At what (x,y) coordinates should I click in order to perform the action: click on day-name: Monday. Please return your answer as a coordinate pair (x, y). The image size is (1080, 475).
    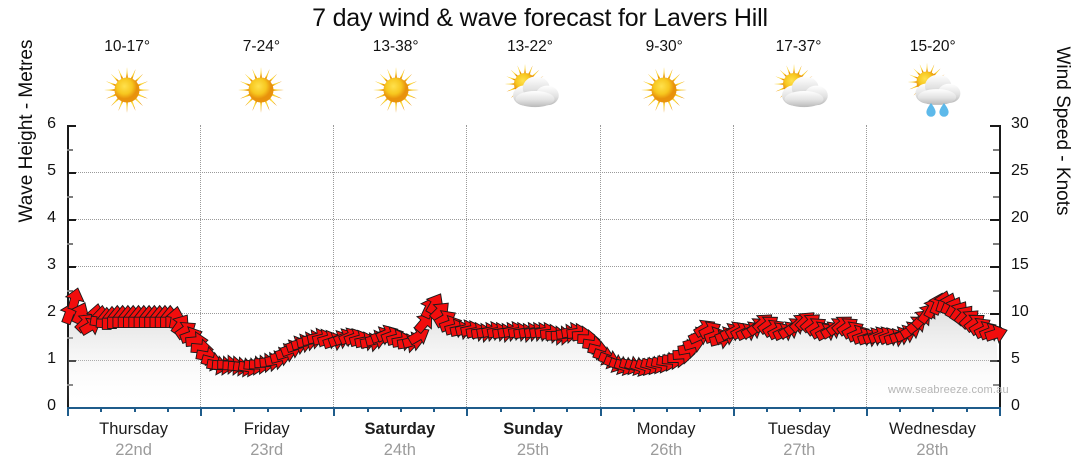
    Looking at the image, I should click on (666, 429).